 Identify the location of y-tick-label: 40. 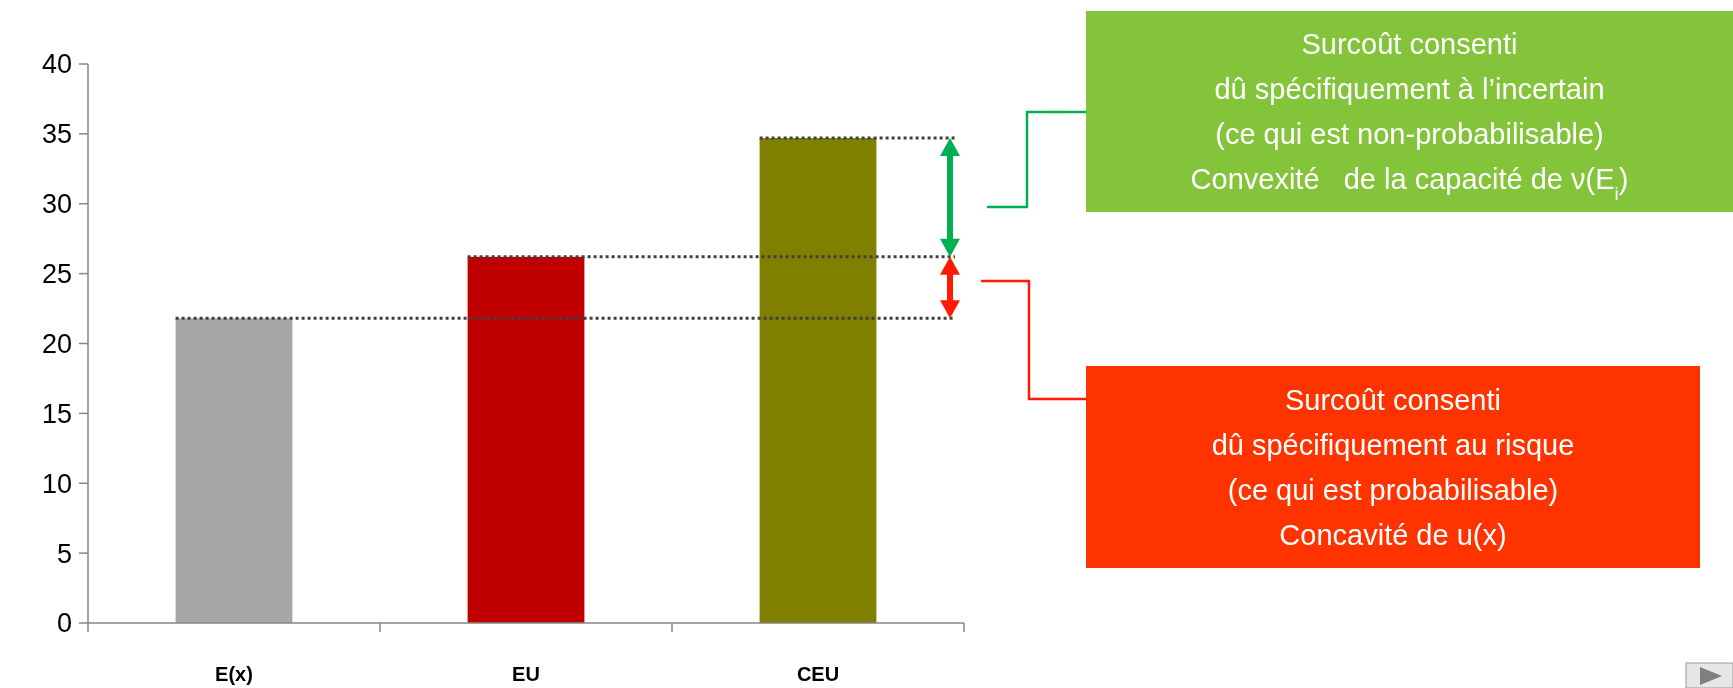
(56, 64).